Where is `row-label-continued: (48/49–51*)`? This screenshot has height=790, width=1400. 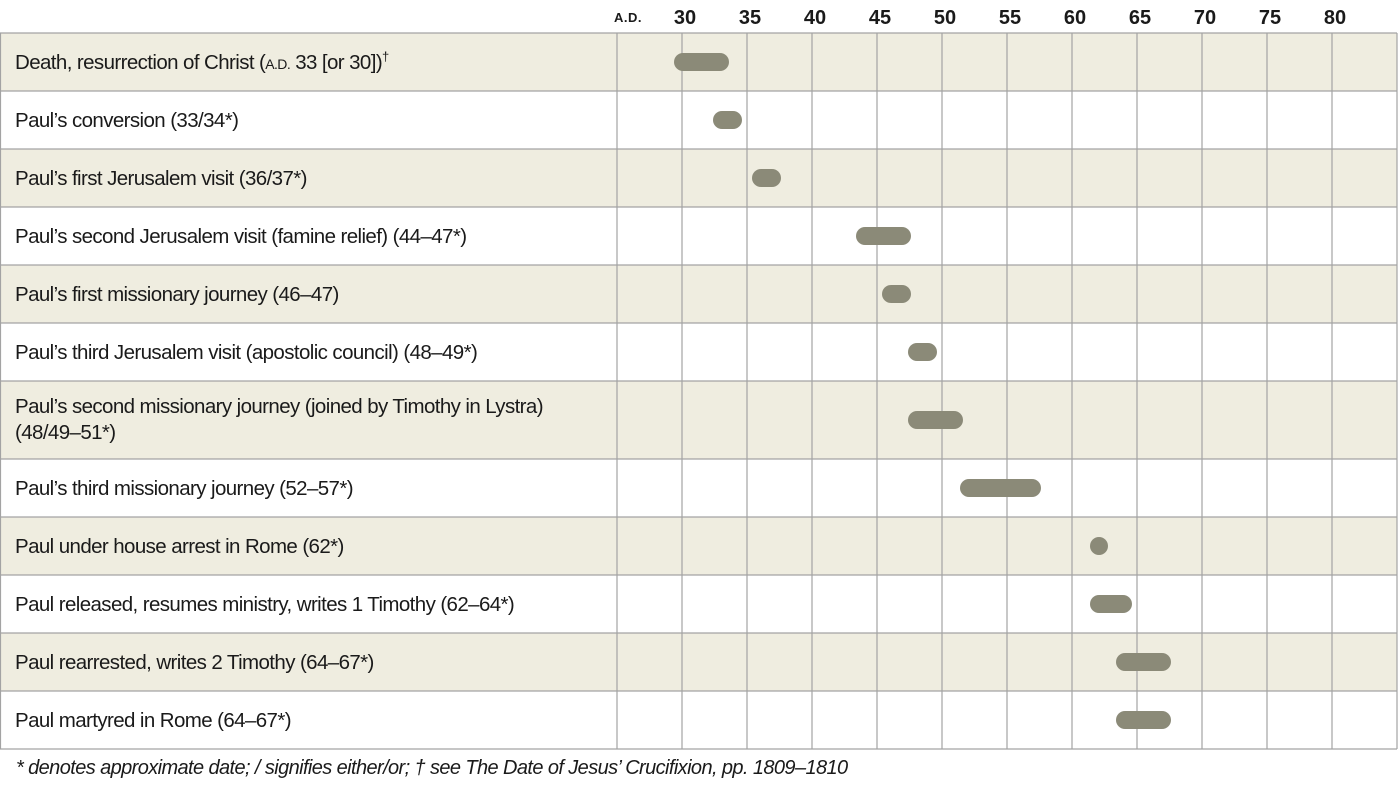
row-label-continued: (48/49–51*) is located at coordinates (65, 432).